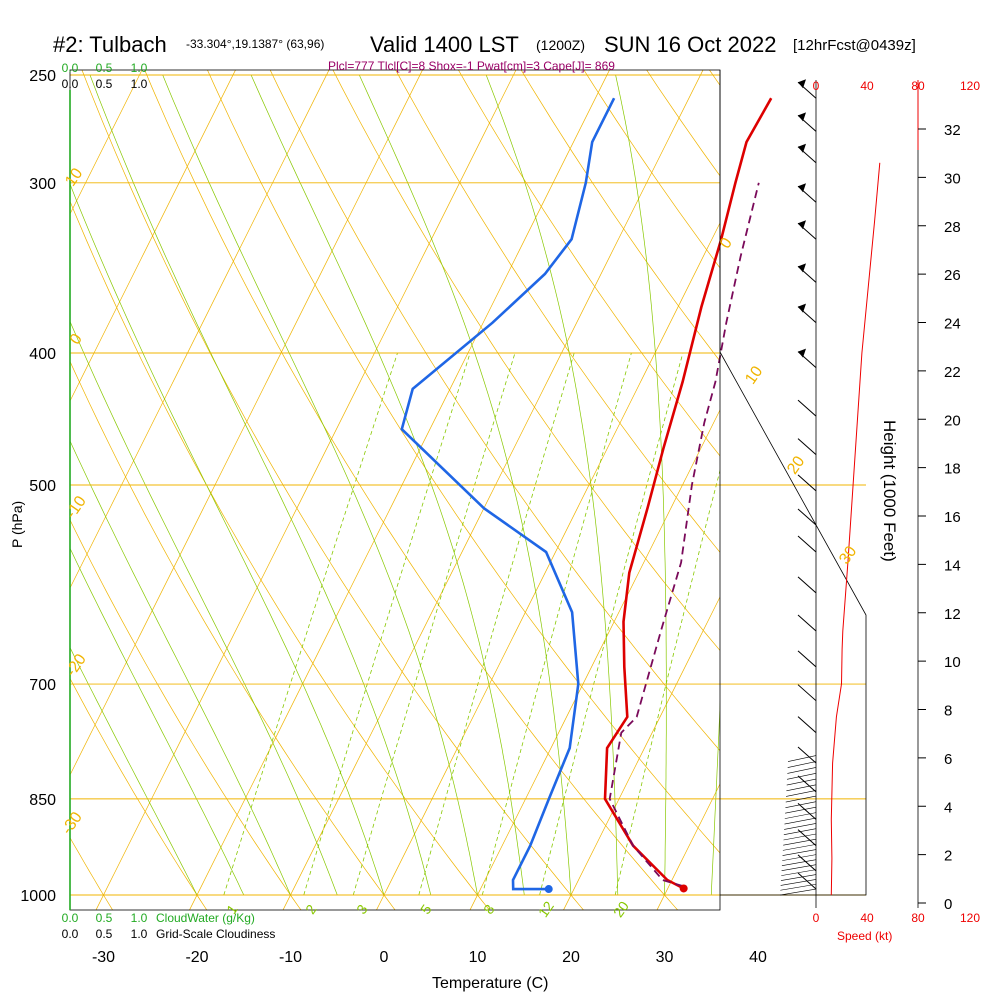 The height and width of the screenshot is (1000, 1000). Describe the element at coordinates (855, 529) in the screenshot. I see `wind-speed-line` at that location.